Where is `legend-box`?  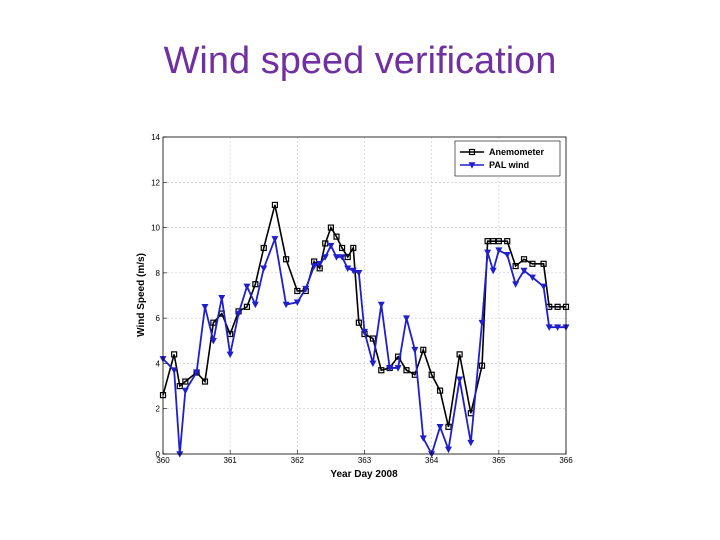 legend-box is located at coordinates (507, 158).